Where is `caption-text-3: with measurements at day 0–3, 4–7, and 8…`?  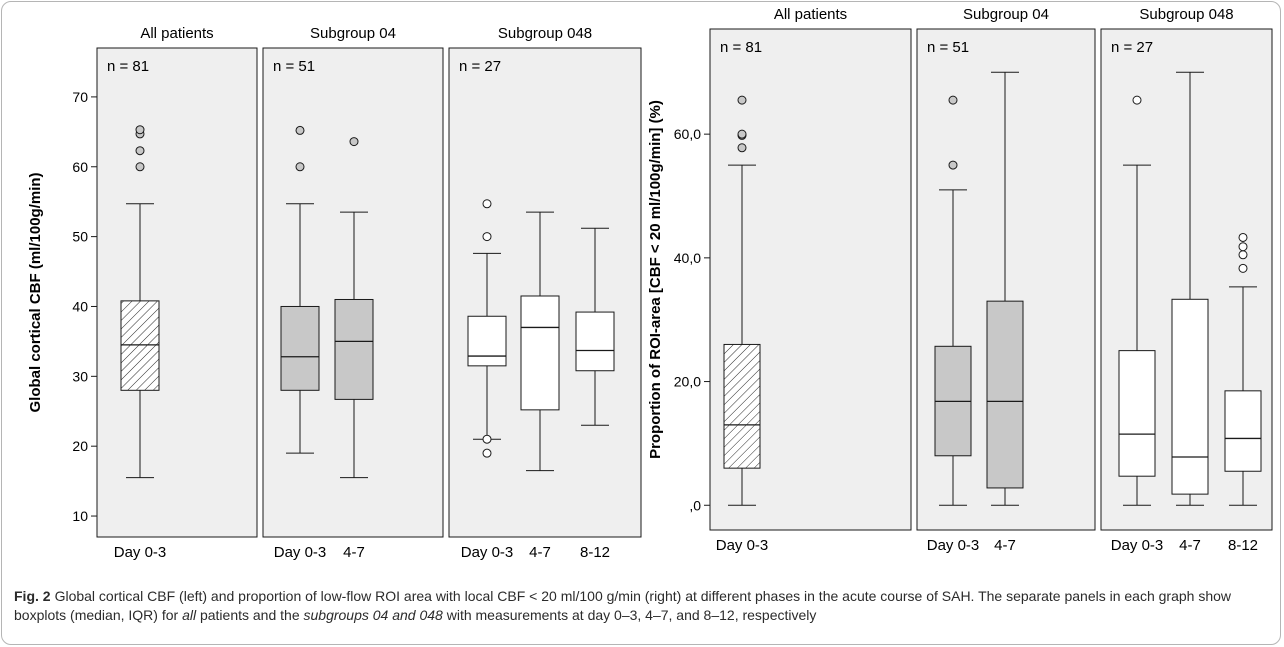 caption-text-3: with measurements at day 0–3, 4–7, and 8… is located at coordinates (629, 615).